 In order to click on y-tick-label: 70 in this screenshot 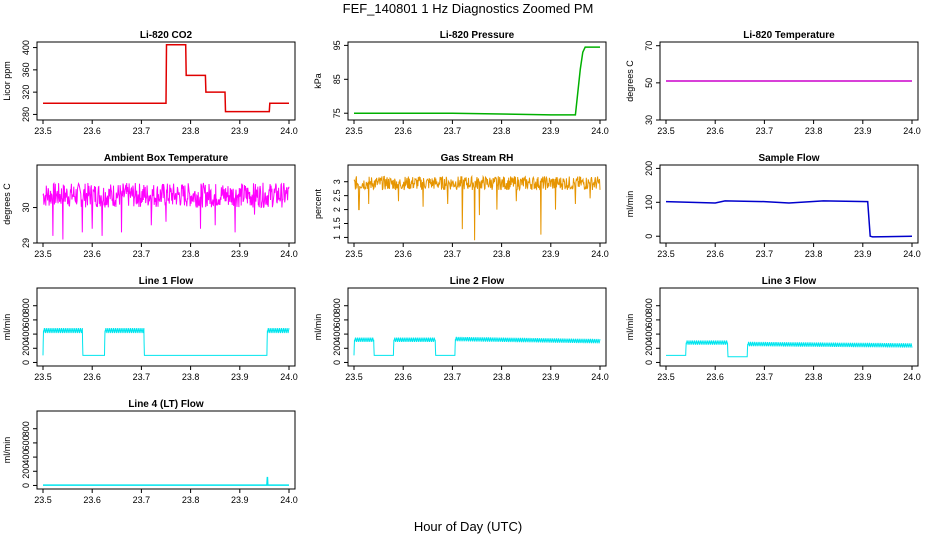, I will do `click(649, 46)`.